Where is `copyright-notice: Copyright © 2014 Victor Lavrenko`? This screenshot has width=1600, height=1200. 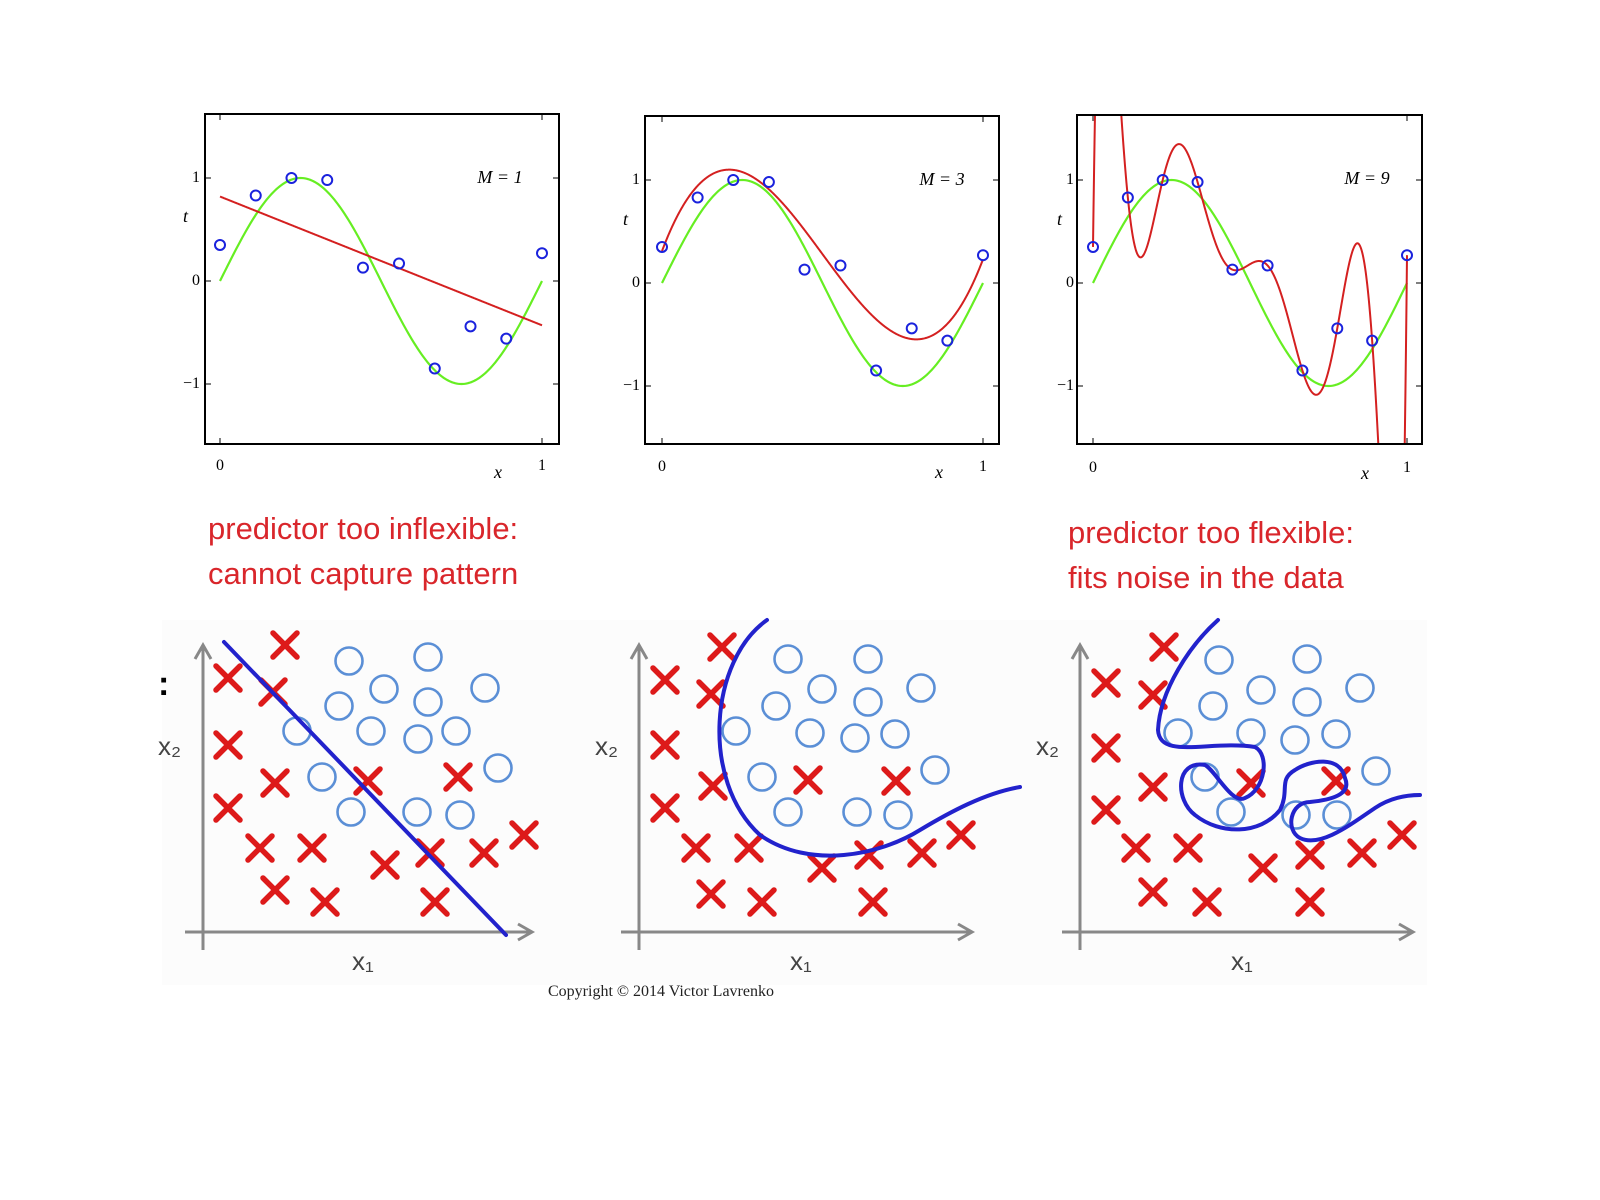
copyright-notice: Copyright © 2014 Victor Lavrenko is located at coordinates (661, 991).